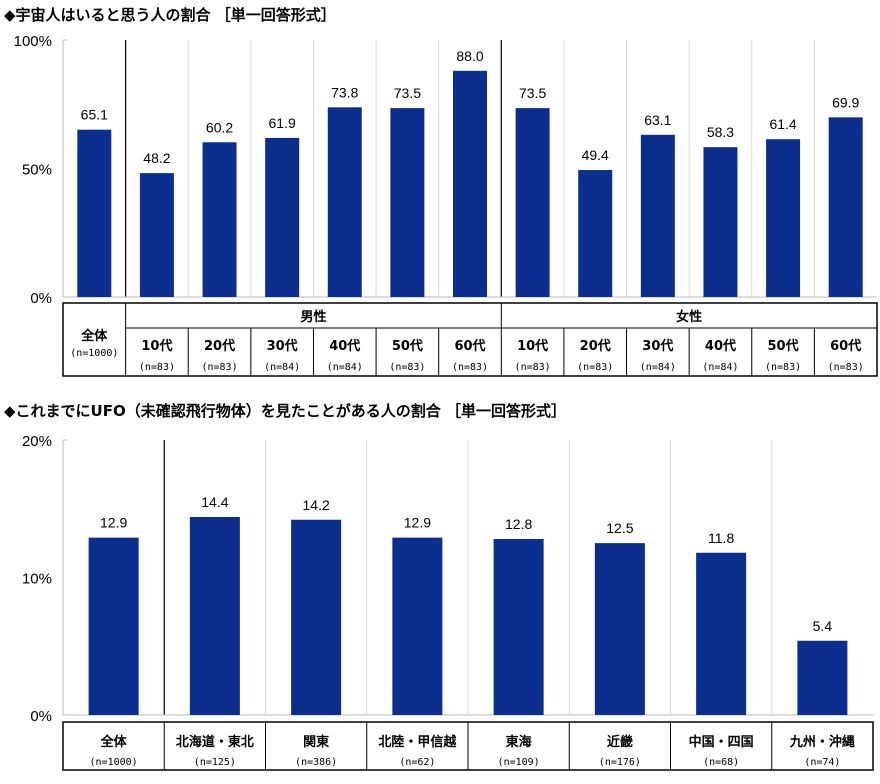 This screenshot has height=784, width=880. What do you see at coordinates (214, 502) in the screenshot?
I see `data-label: 14.4` at bounding box center [214, 502].